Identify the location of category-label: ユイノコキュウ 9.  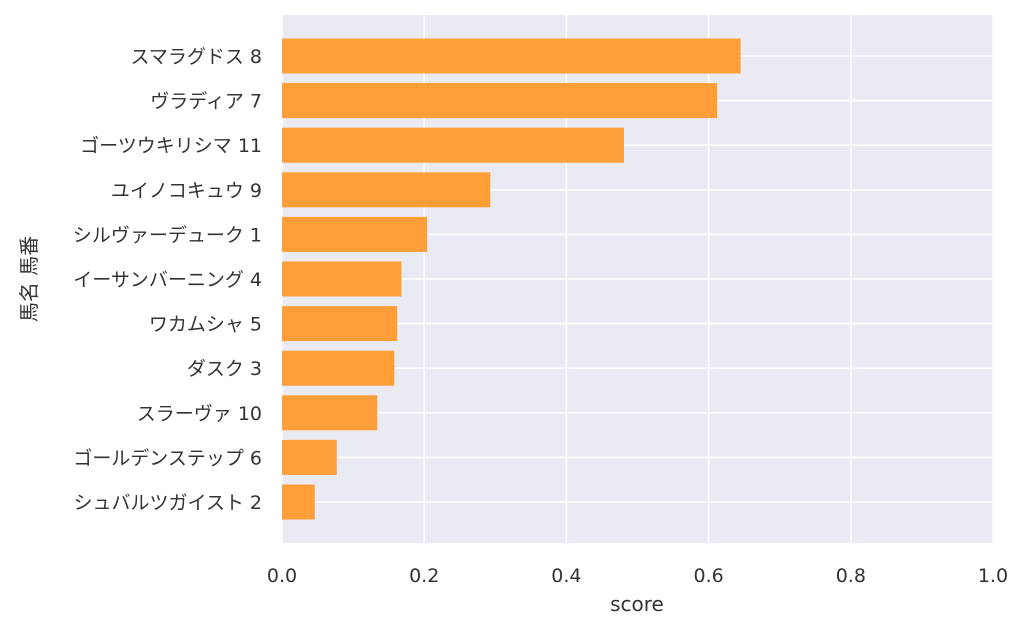
(186, 191).